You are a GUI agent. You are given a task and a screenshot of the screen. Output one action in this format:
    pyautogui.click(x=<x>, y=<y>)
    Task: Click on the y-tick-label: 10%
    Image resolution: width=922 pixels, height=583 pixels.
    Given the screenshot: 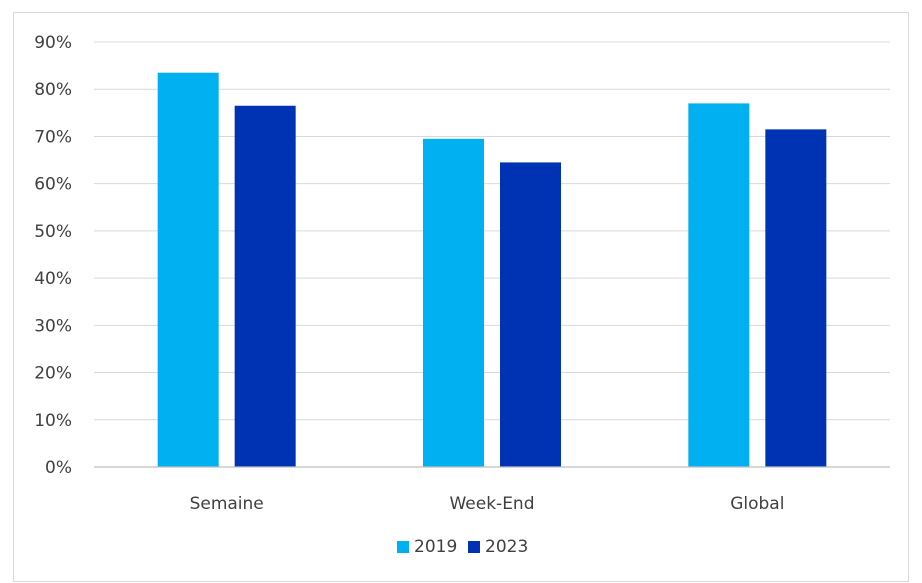 What is the action you would take?
    pyautogui.click(x=53, y=421)
    